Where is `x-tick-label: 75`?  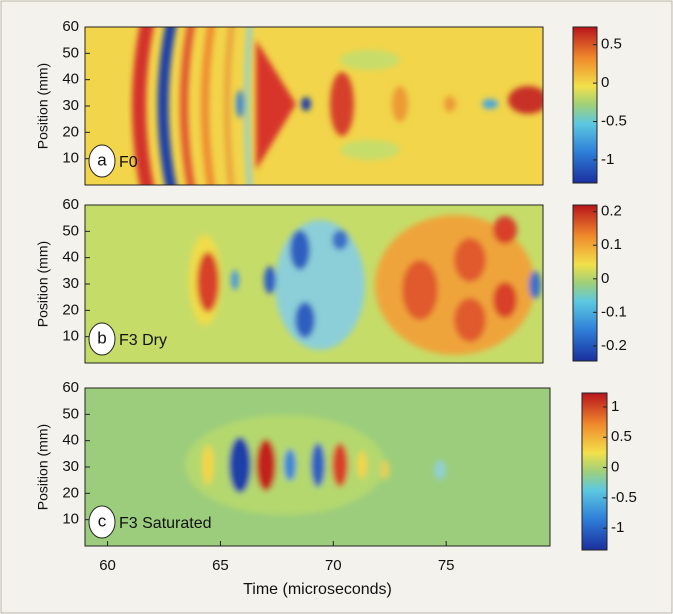 x-tick-label: 75 is located at coordinates (446, 565).